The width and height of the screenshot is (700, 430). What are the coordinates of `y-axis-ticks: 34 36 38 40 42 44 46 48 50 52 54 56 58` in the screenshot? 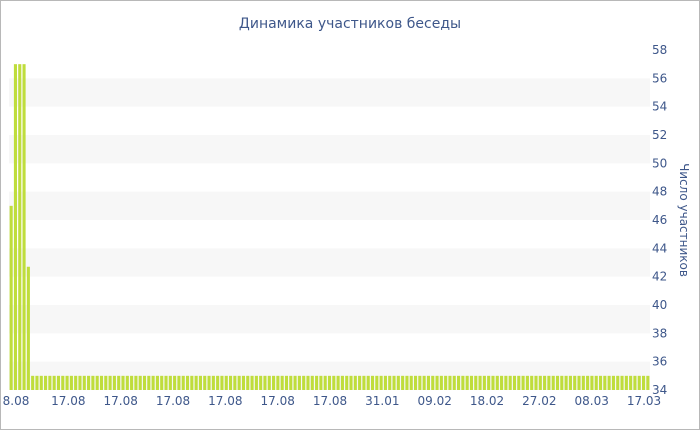 It's located at (659, 220).